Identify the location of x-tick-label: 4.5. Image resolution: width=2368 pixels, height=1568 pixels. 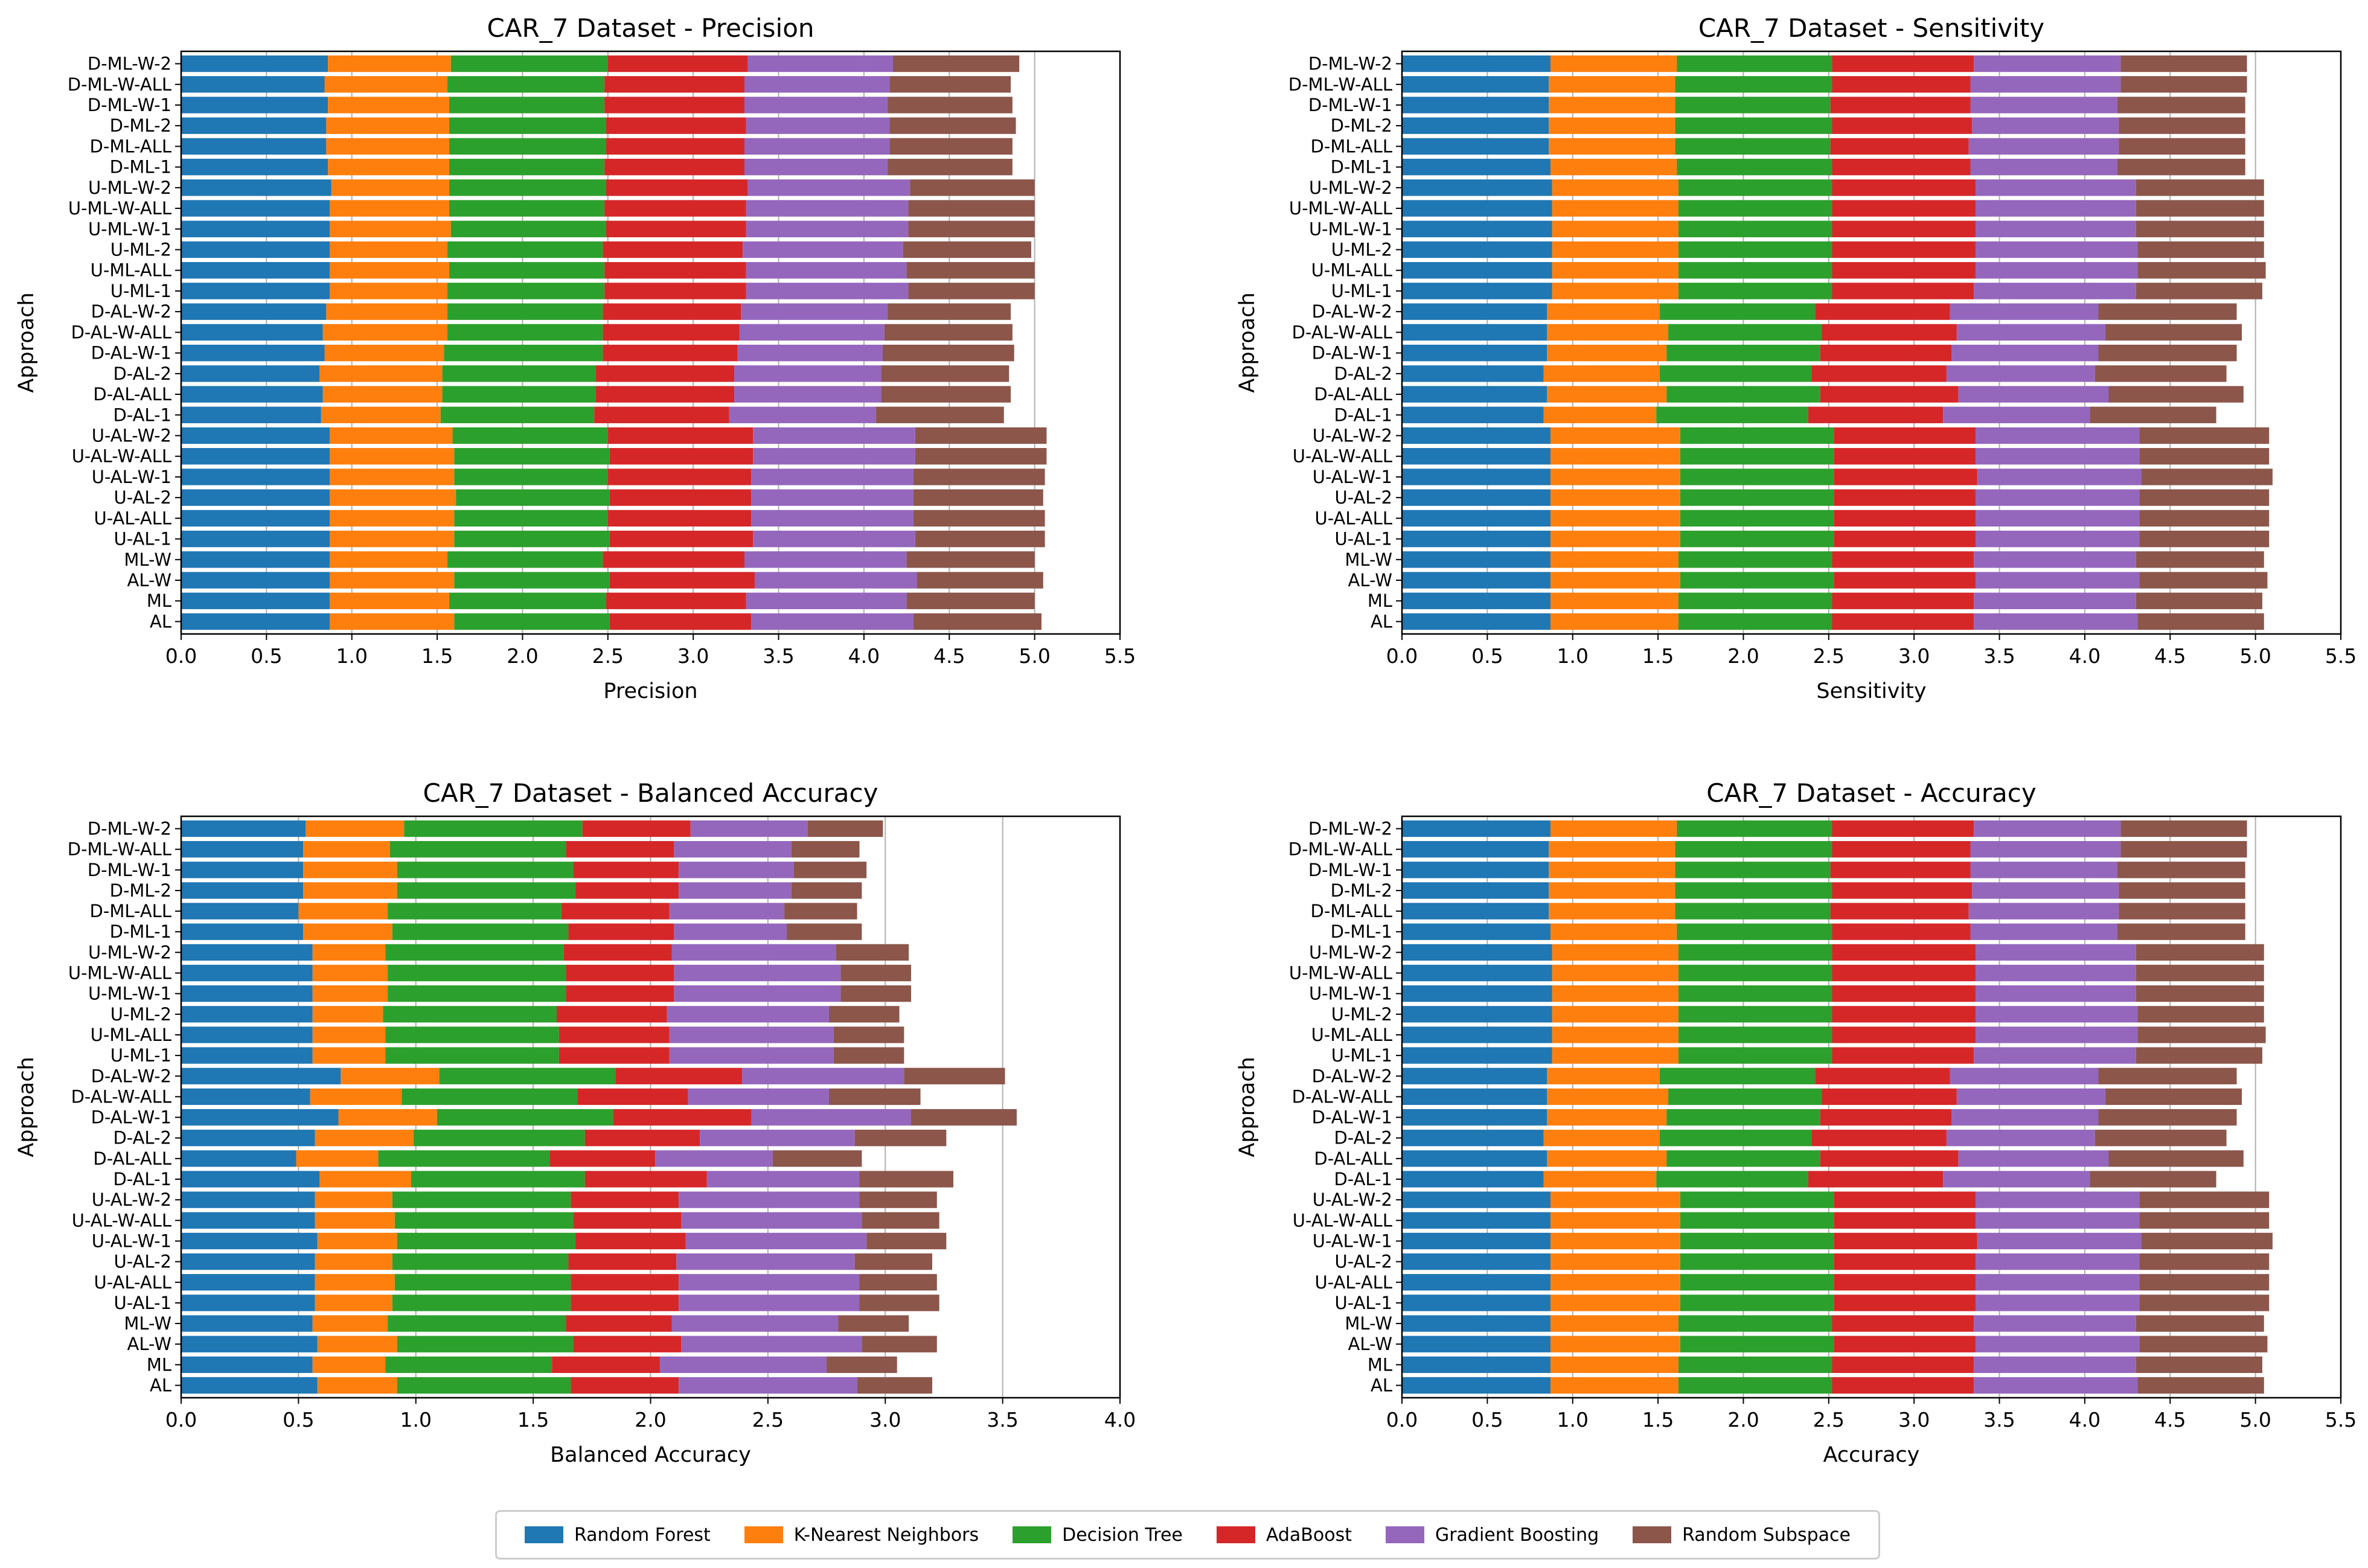
(2170, 656).